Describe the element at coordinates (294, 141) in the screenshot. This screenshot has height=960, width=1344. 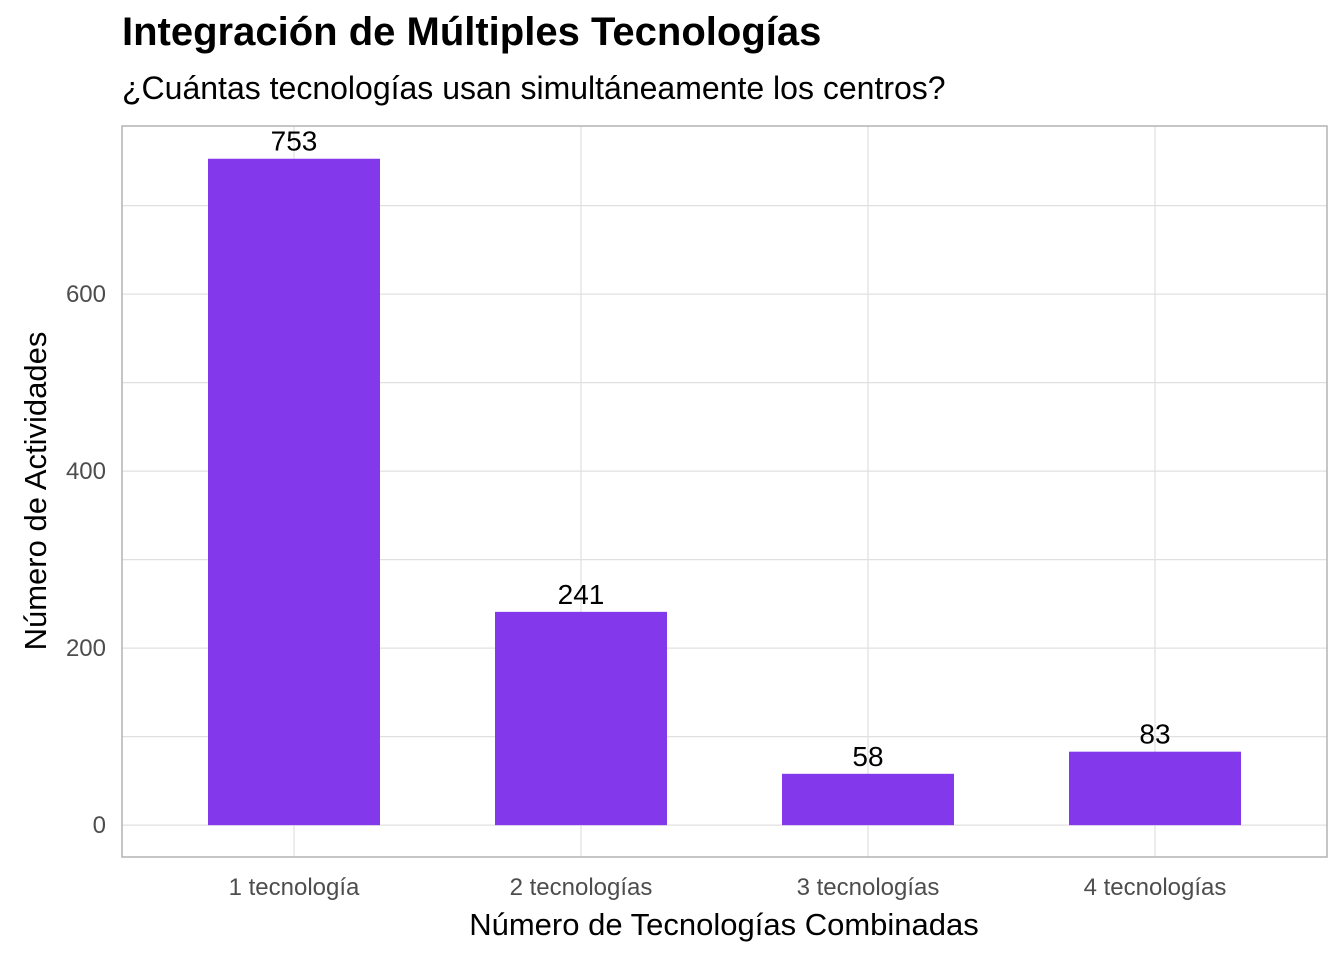
I see `data-label: 753` at that location.